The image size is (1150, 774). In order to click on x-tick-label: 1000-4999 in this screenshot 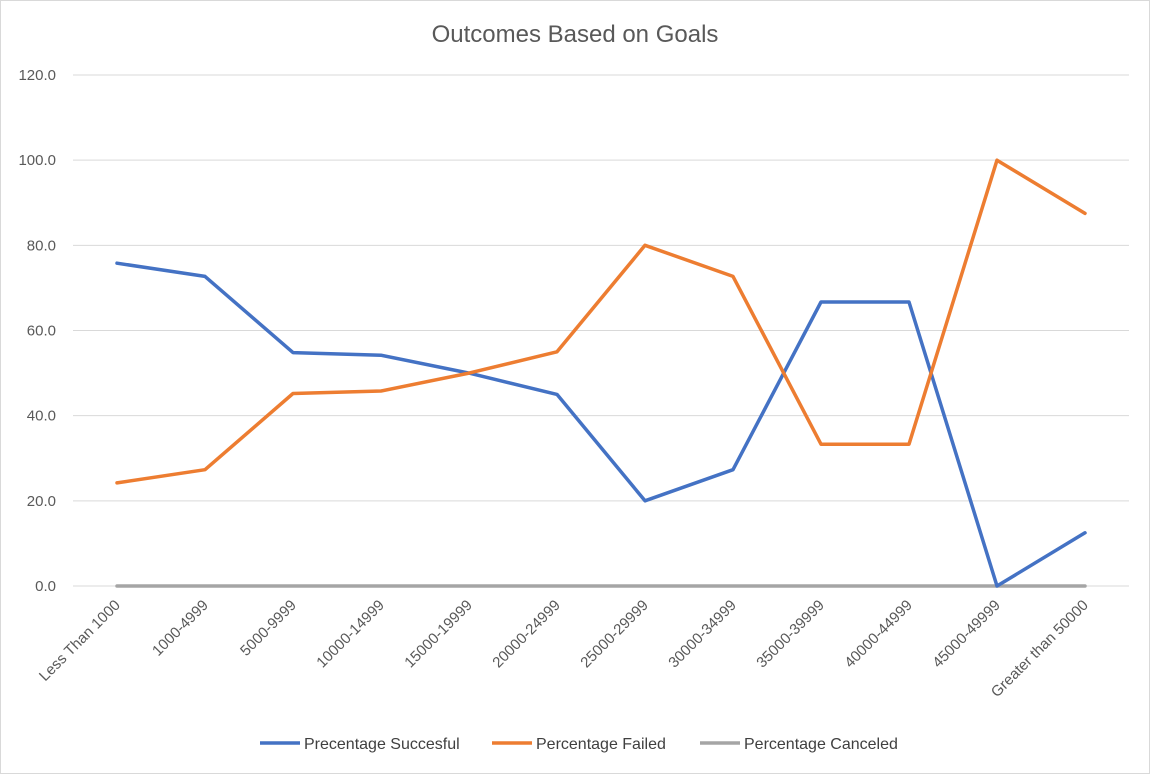, I will do `click(180, 628)`.